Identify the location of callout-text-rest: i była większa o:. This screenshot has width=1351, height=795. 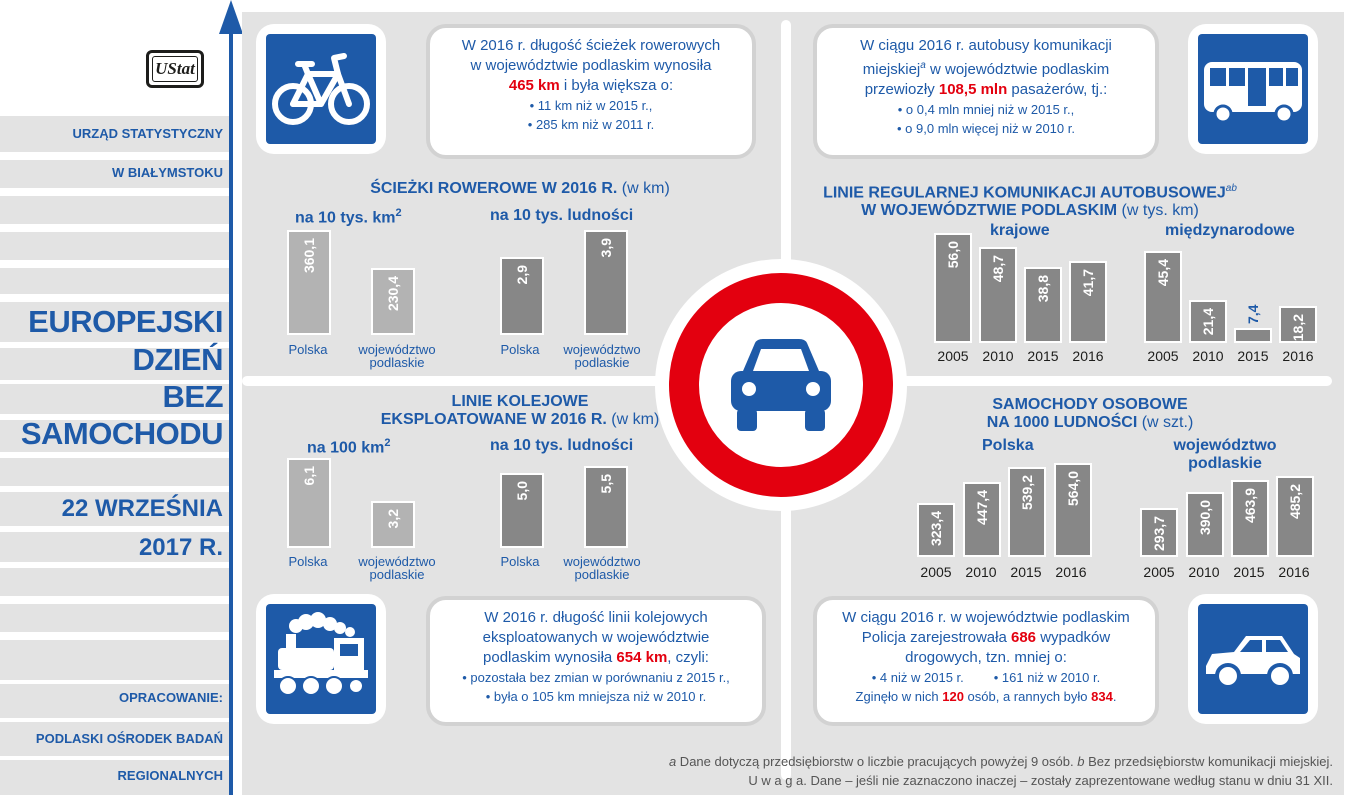
(616, 85).